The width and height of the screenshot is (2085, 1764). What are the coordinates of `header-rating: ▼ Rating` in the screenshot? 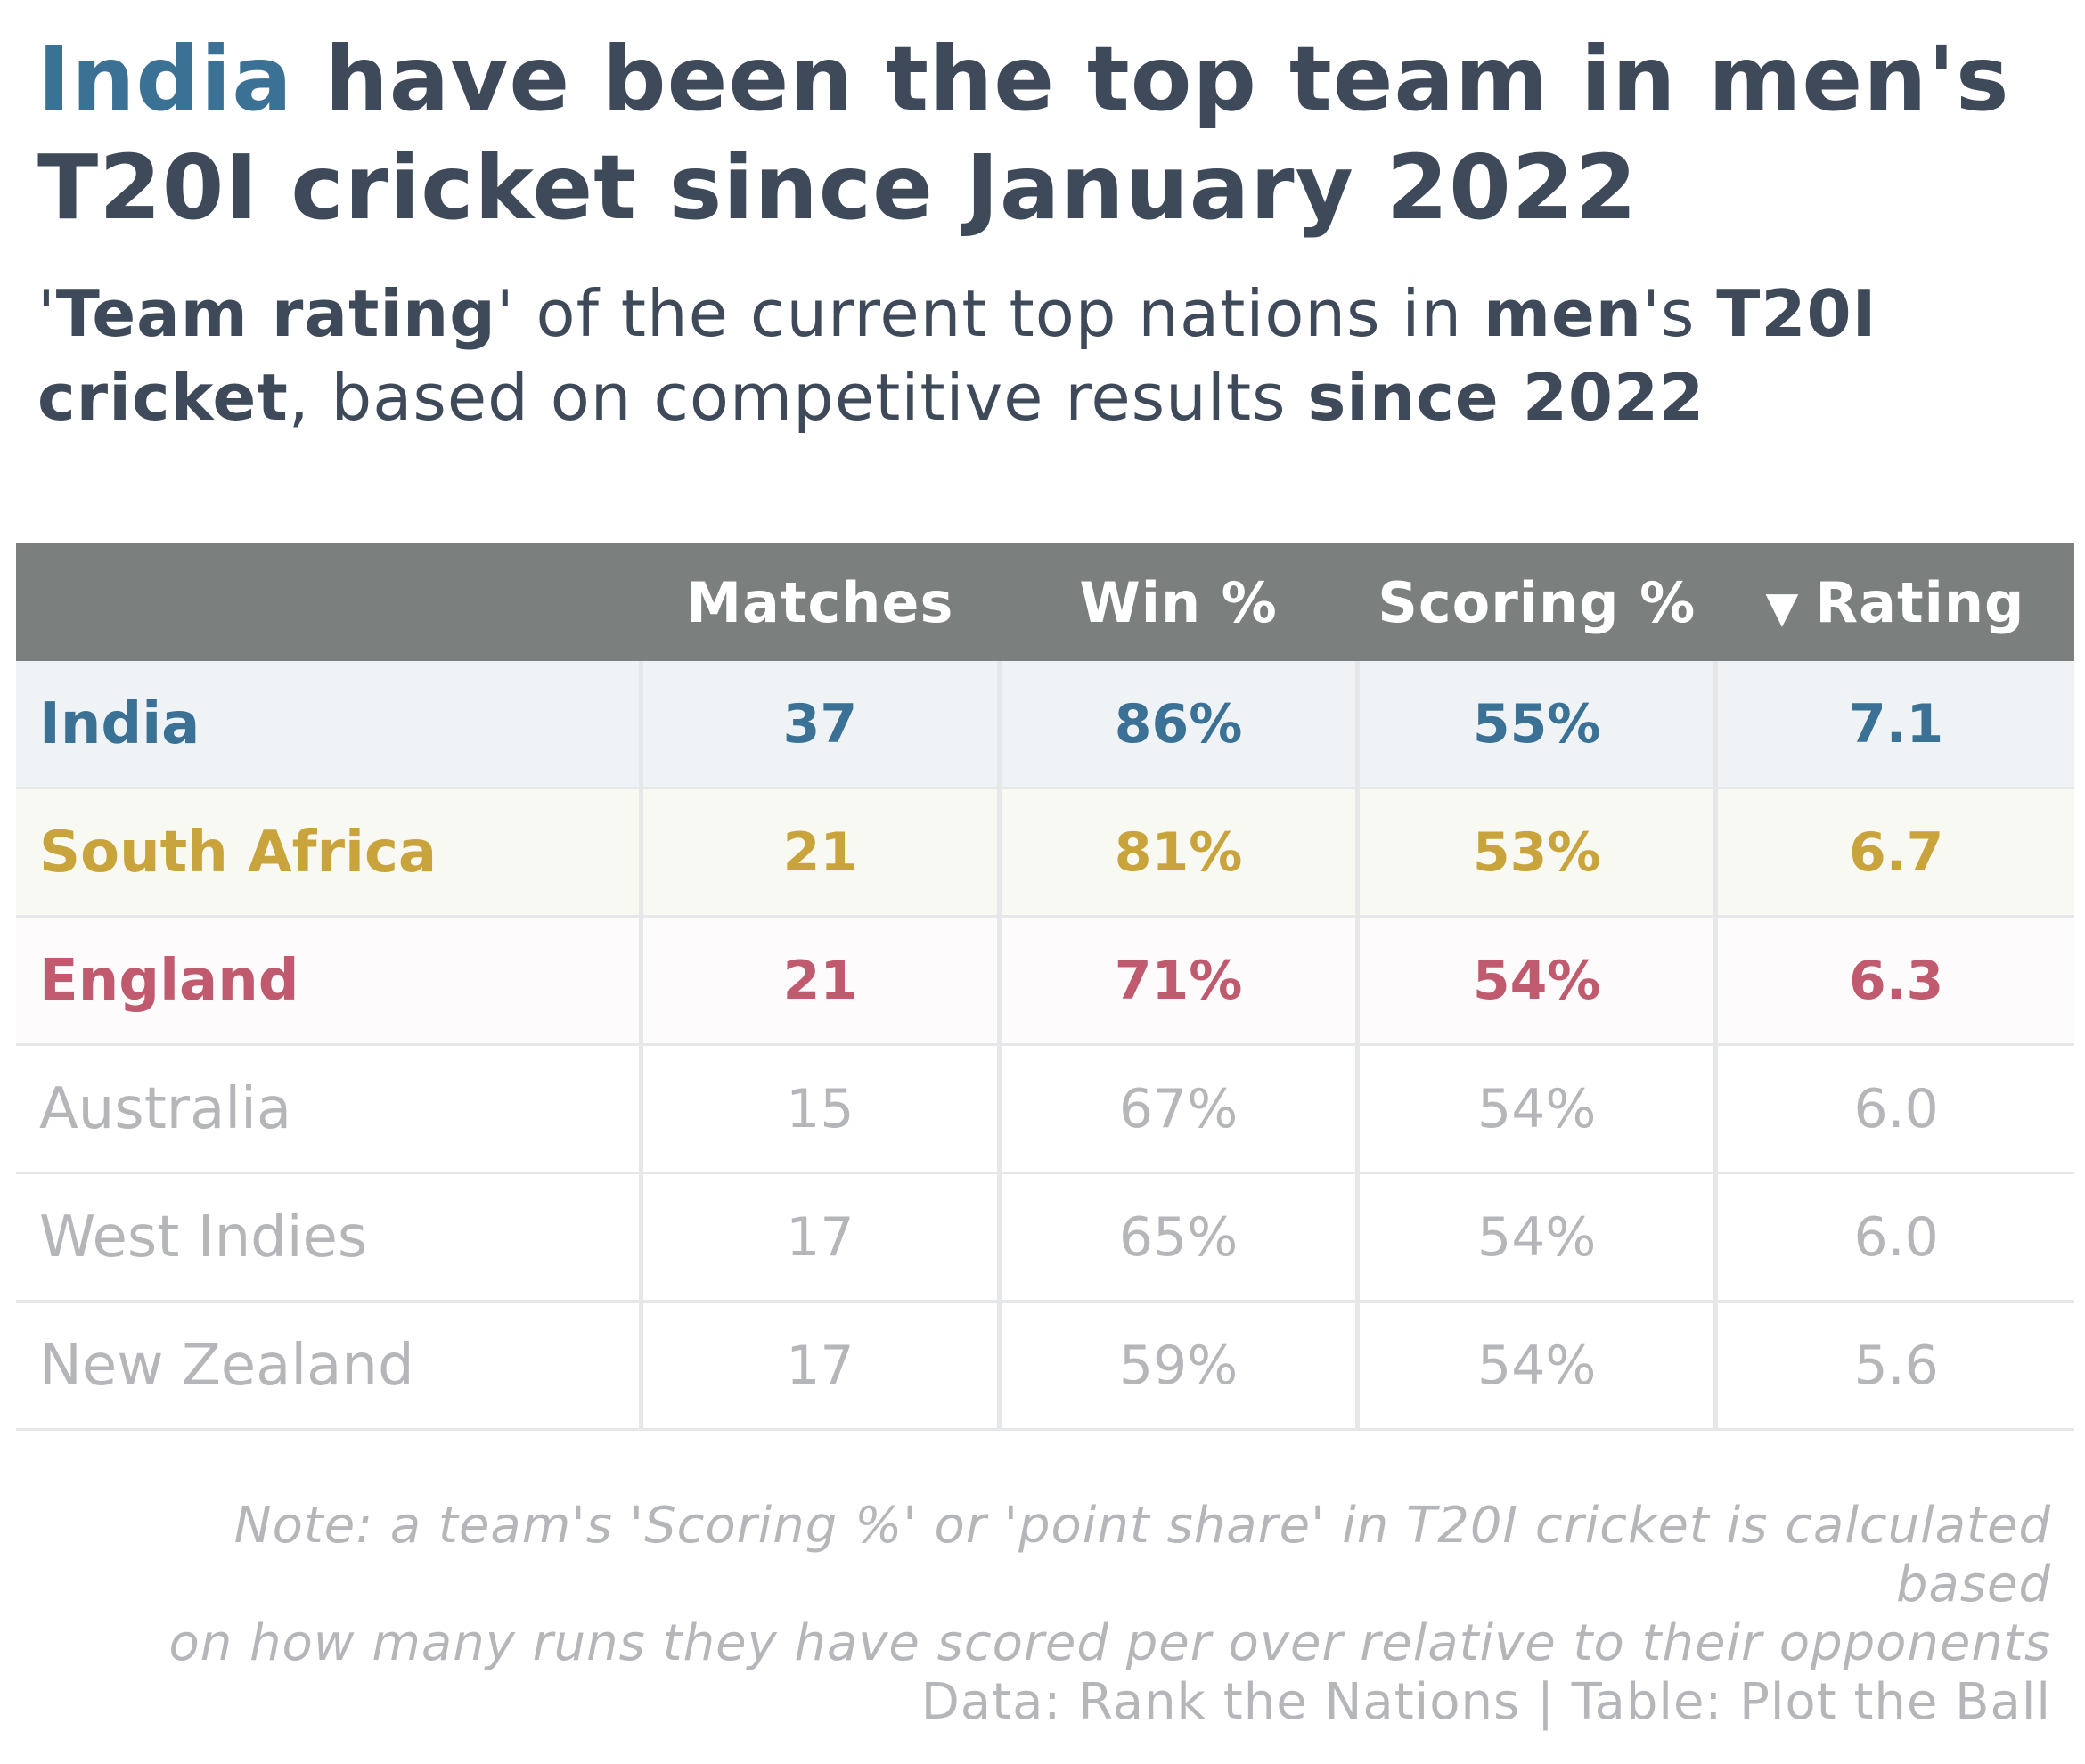 It's located at (1894, 602).